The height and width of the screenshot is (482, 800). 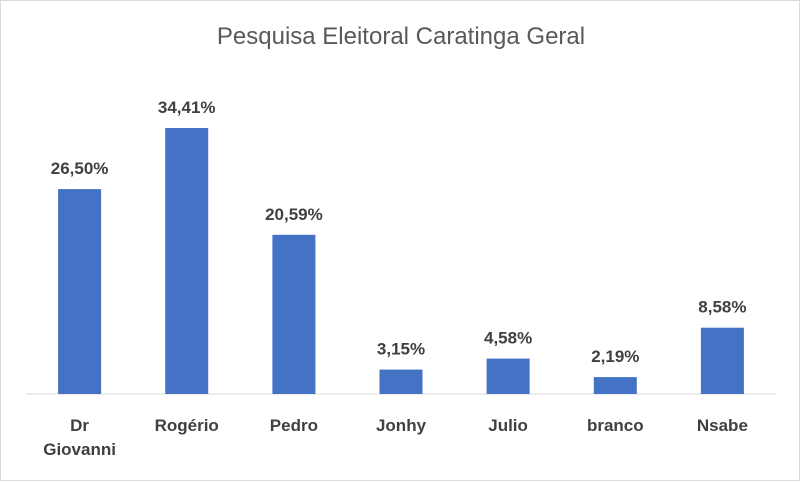 What do you see at coordinates (508, 338) in the screenshot?
I see `data-label: 4,58%` at bounding box center [508, 338].